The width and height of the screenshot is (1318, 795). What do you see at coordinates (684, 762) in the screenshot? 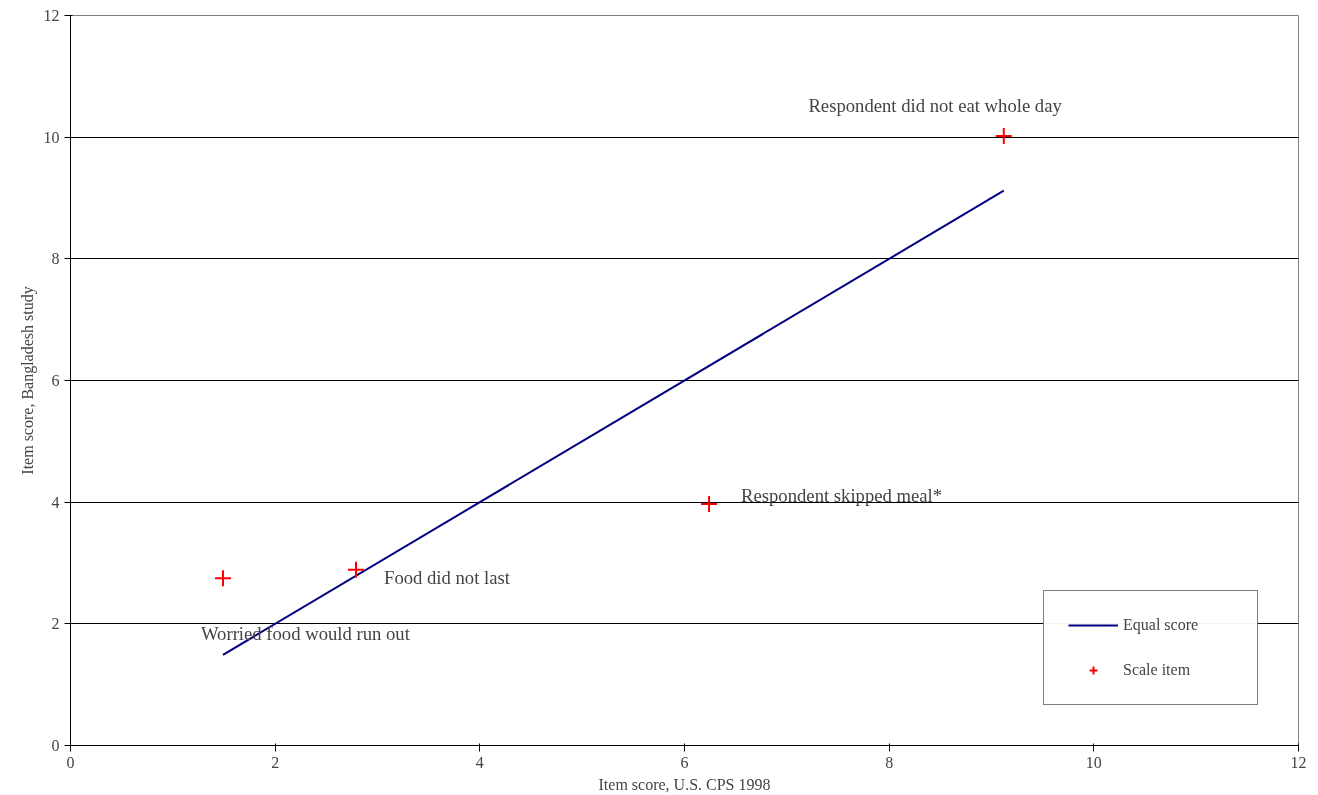
I see `x-tick-label: 6` at bounding box center [684, 762].